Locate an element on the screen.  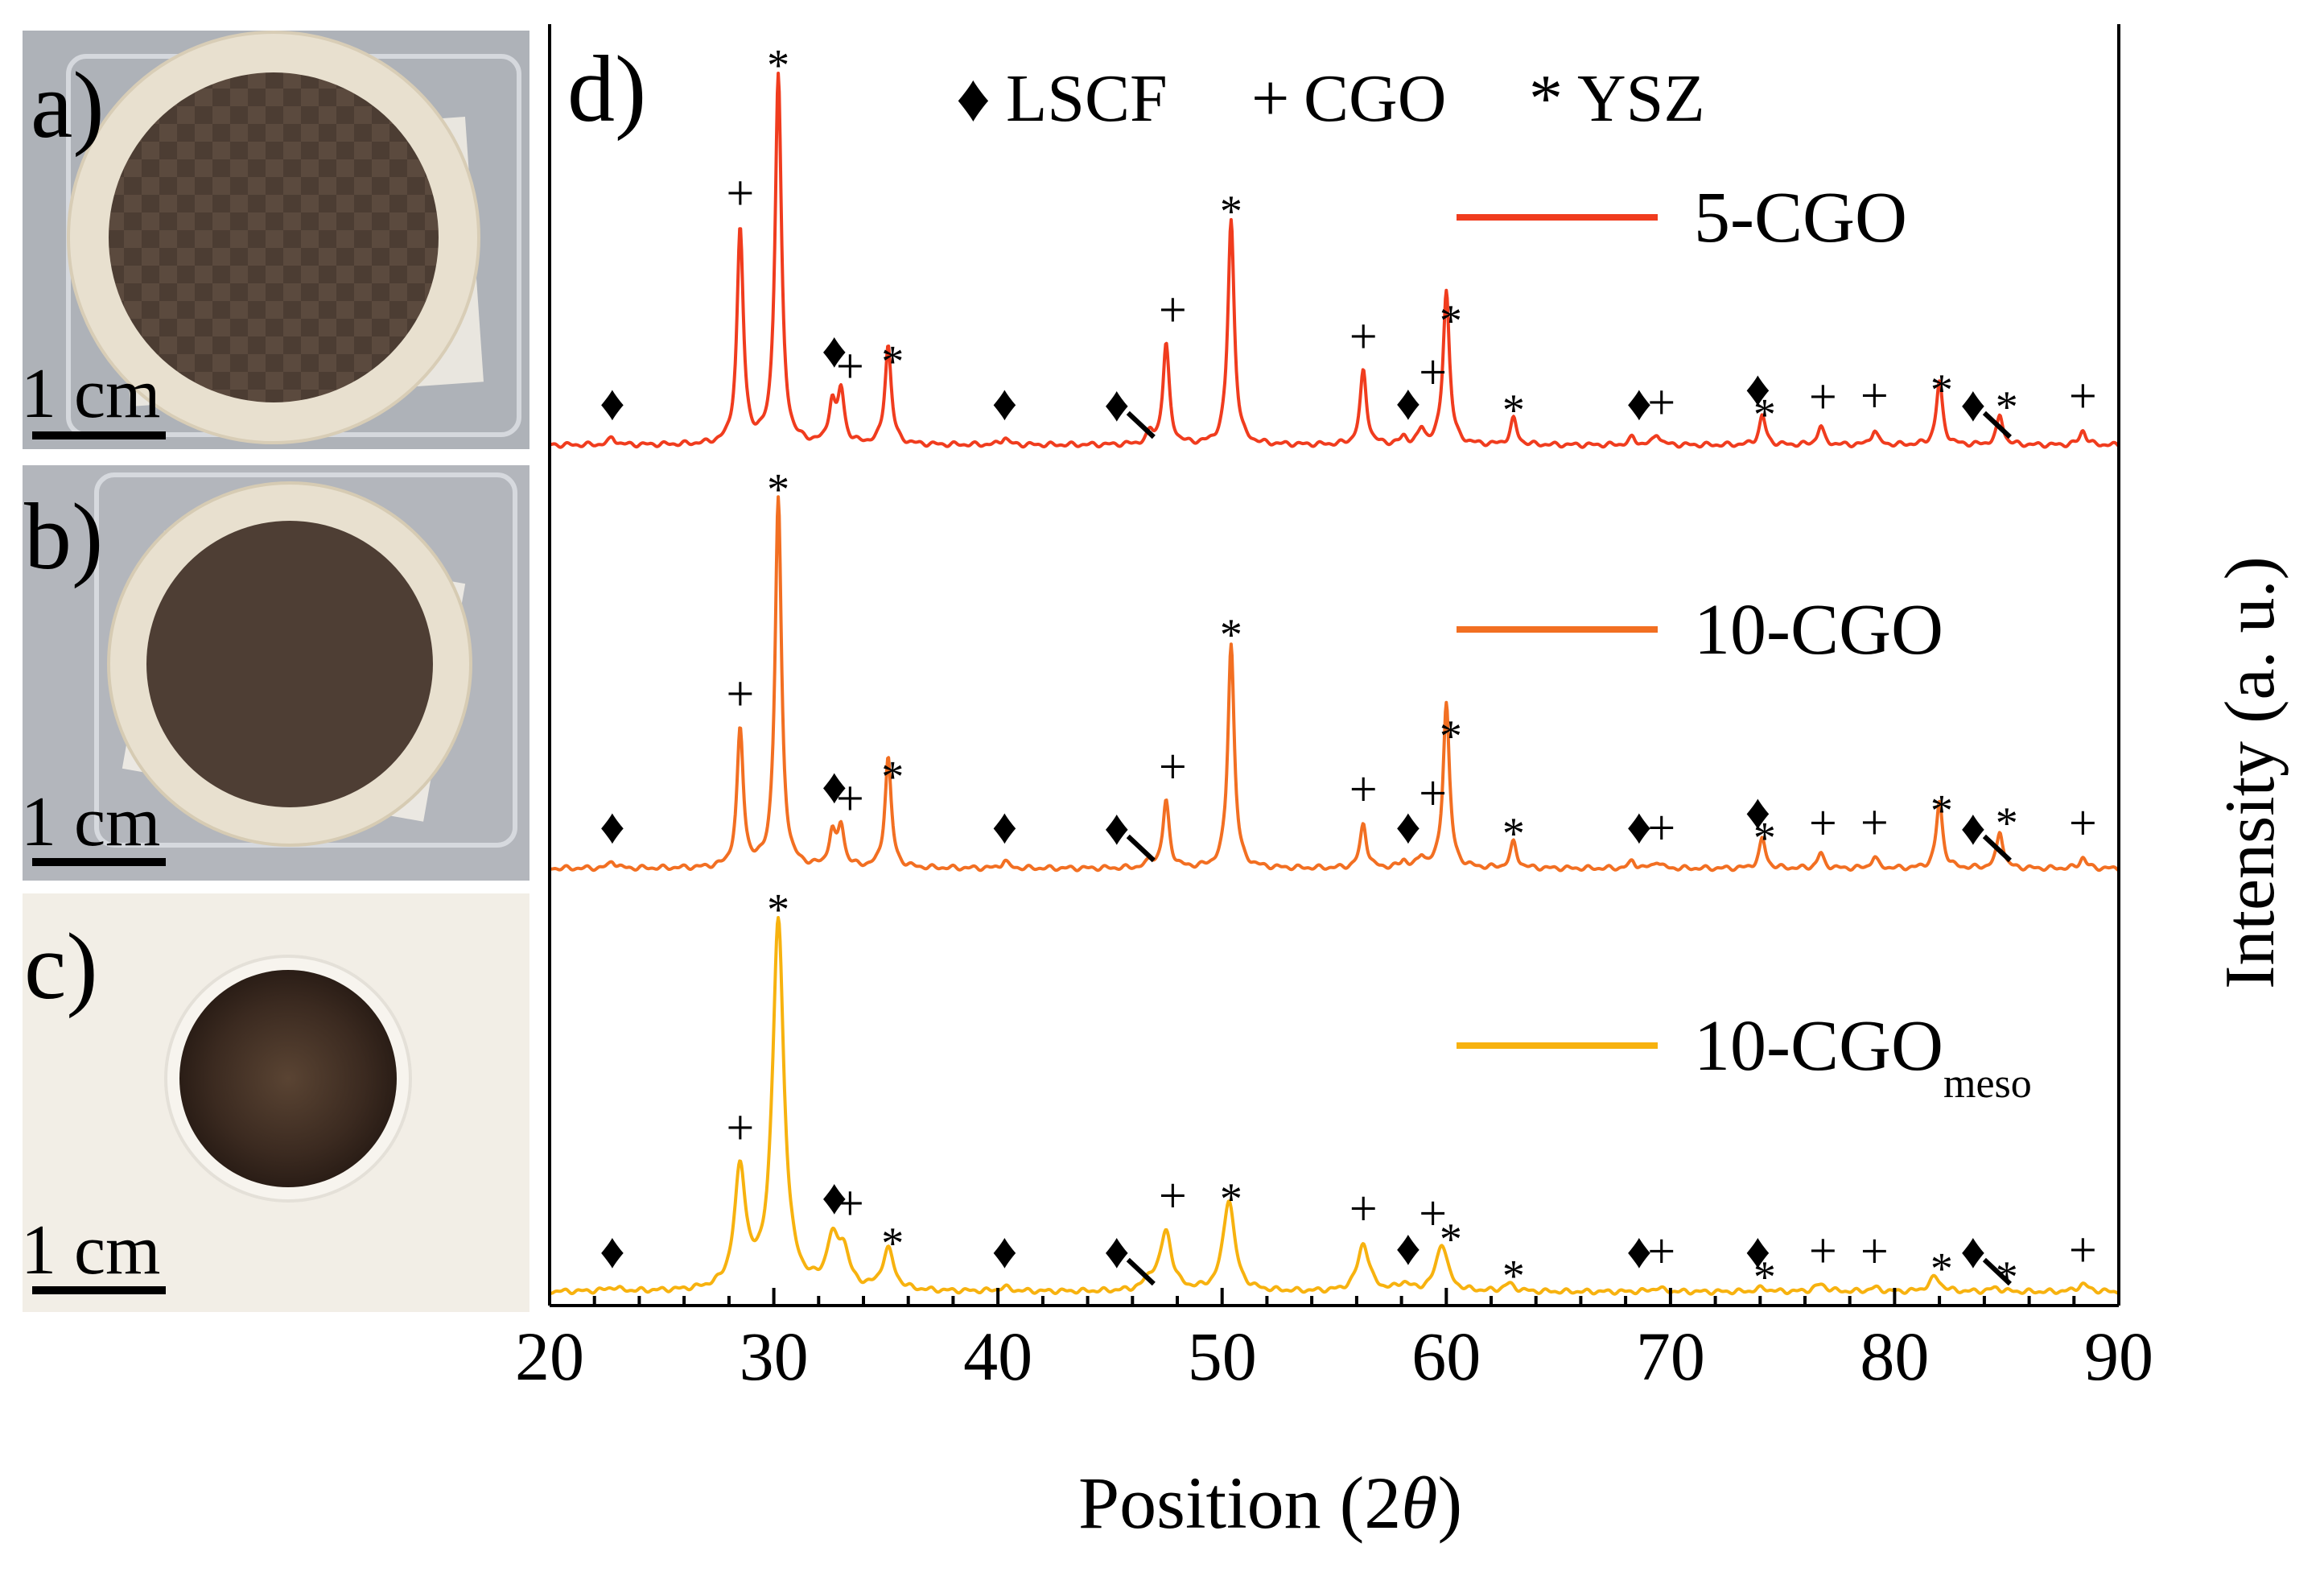
photo-b-electrode is located at coordinates (289, 664).